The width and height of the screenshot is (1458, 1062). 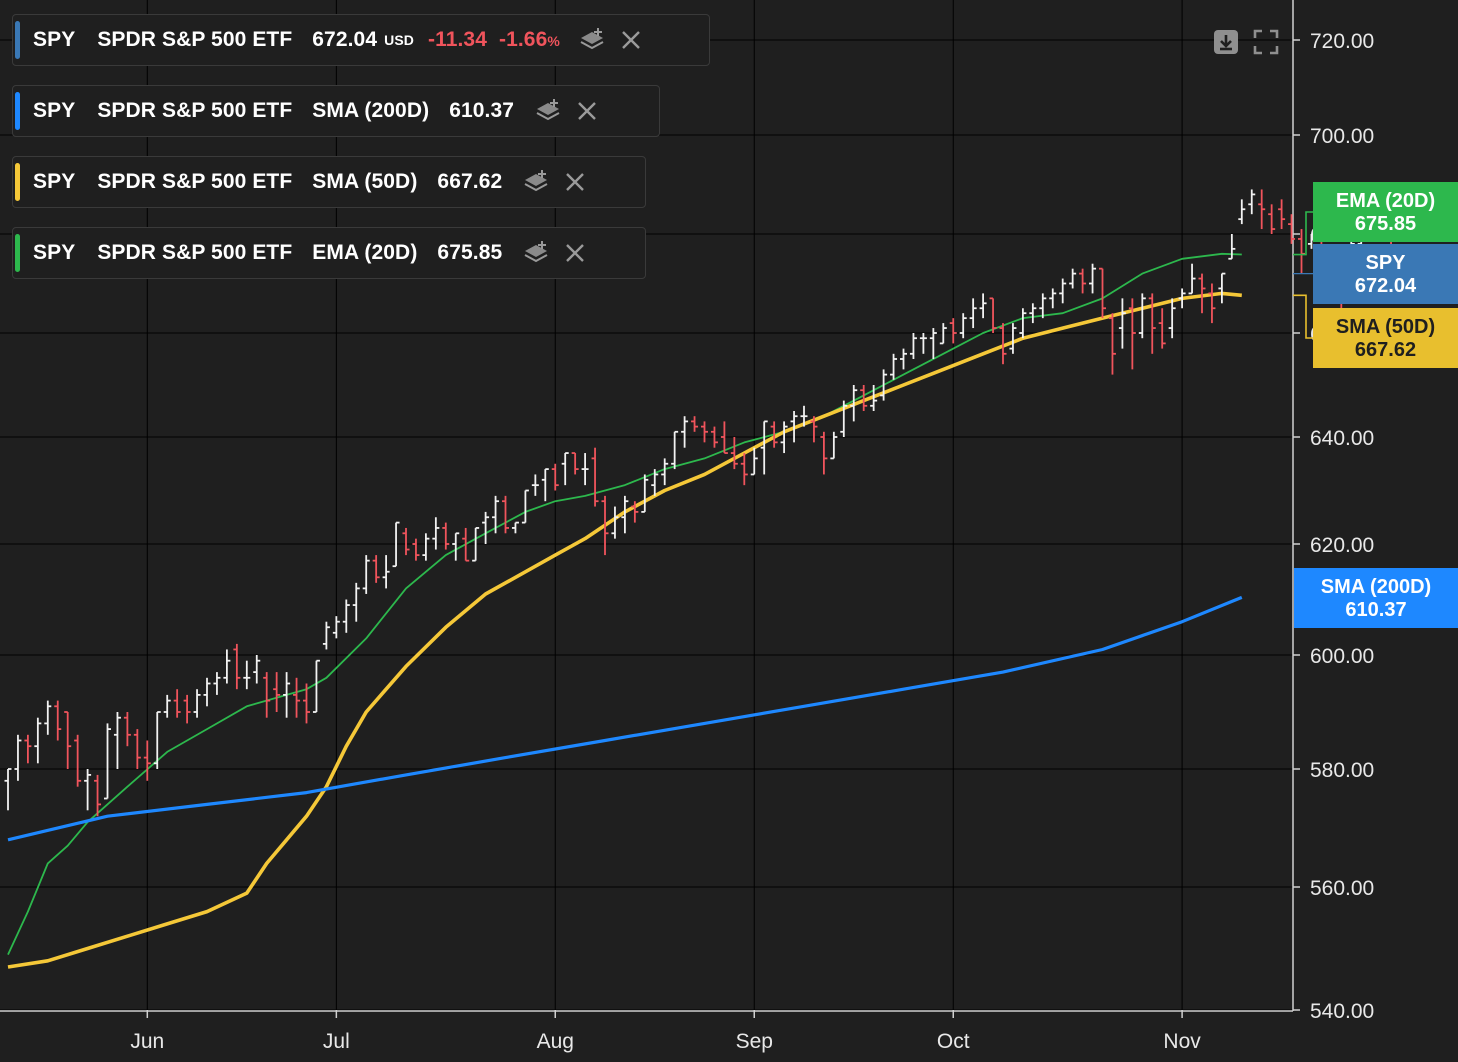 What do you see at coordinates (1266, 42) in the screenshot?
I see `fullscreen-icon` at bounding box center [1266, 42].